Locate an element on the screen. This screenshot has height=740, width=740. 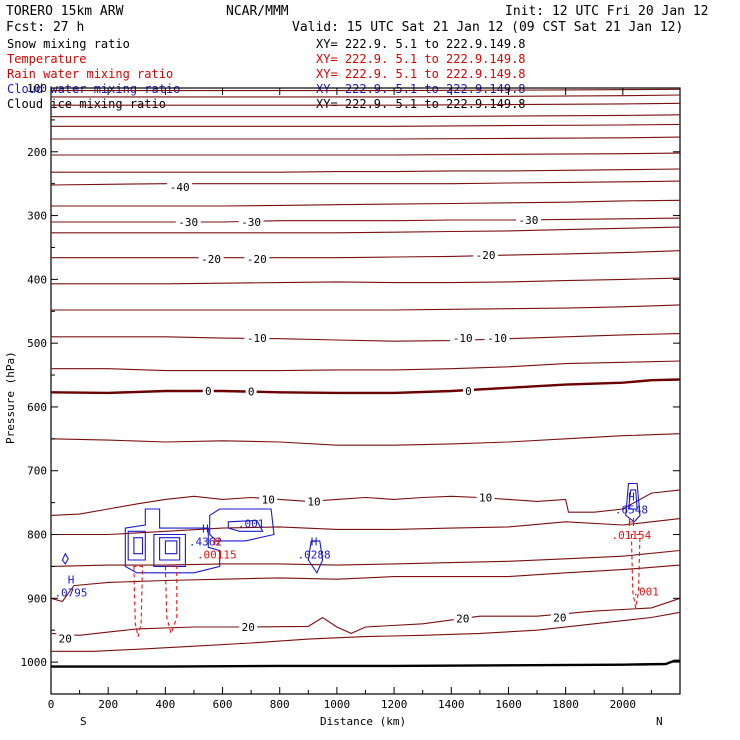
legend-field-name: Snow mixing ratio is located at coordinates (68, 44).